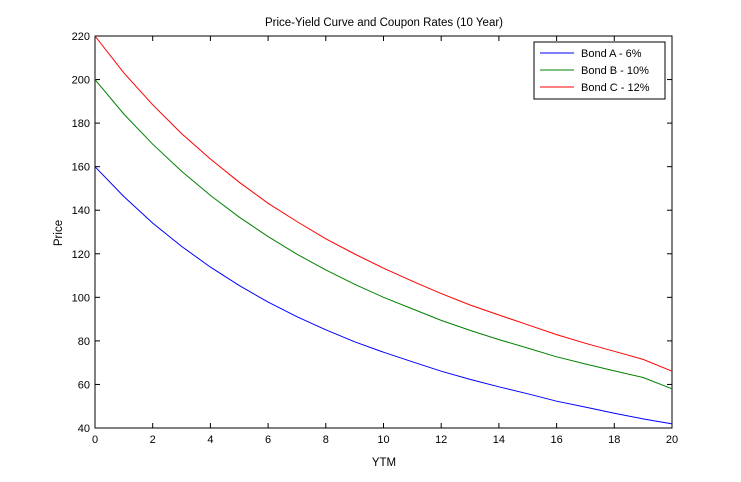  Describe the element at coordinates (210, 440) in the screenshot. I see `x-tick-label: 4` at that location.